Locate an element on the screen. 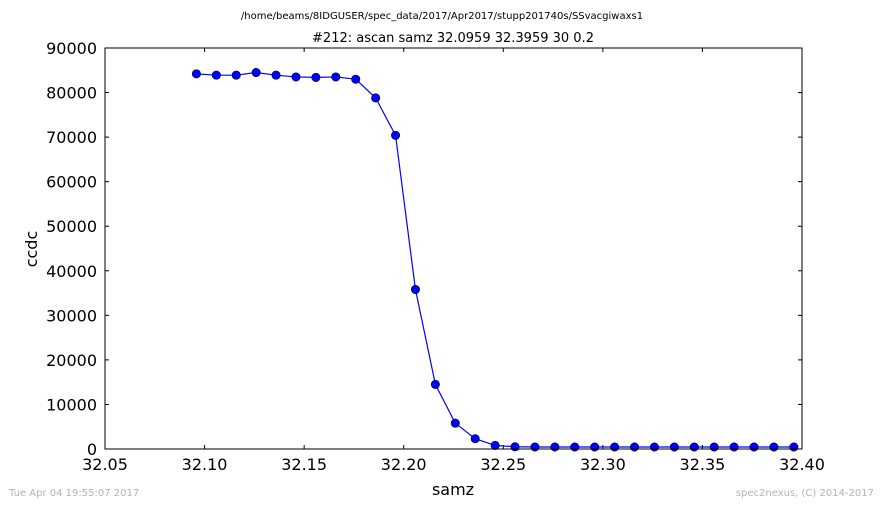  y-tick-label: 20000 is located at coordinates (71, 360).